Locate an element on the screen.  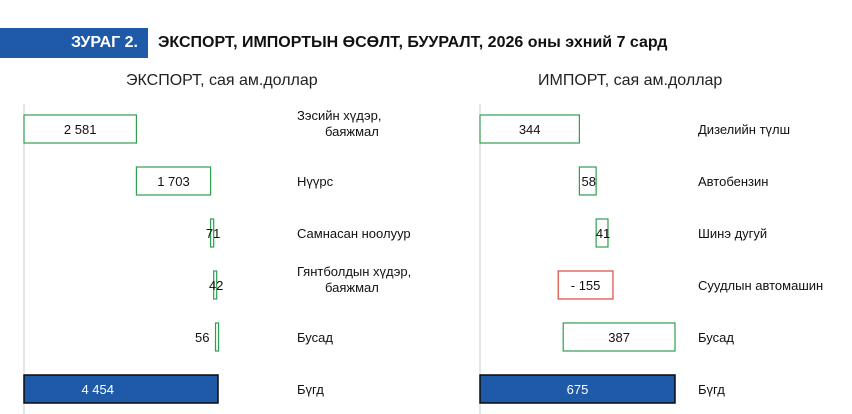
import-value-label-1: 58 is located at coordinates (589, 181).